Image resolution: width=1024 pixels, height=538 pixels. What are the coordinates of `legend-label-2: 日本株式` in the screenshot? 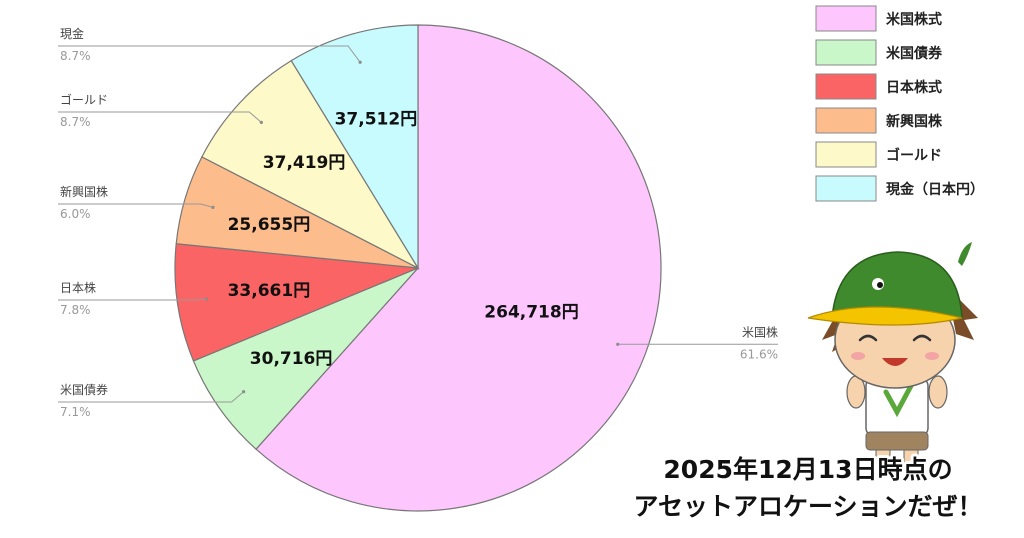 It's located at (914, 87).